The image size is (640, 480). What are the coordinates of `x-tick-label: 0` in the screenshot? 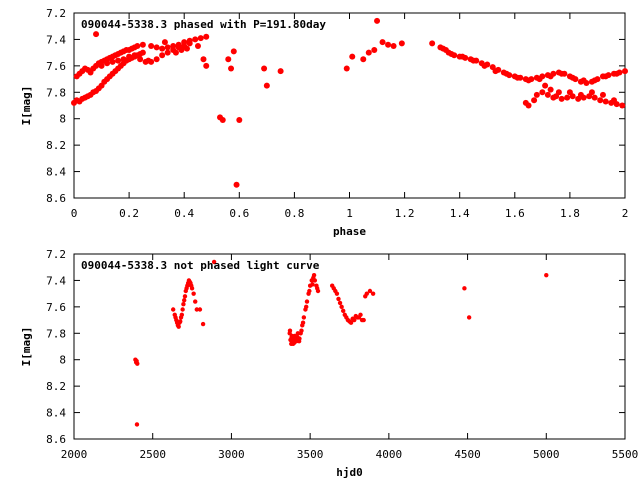 It's located at (74, 213).